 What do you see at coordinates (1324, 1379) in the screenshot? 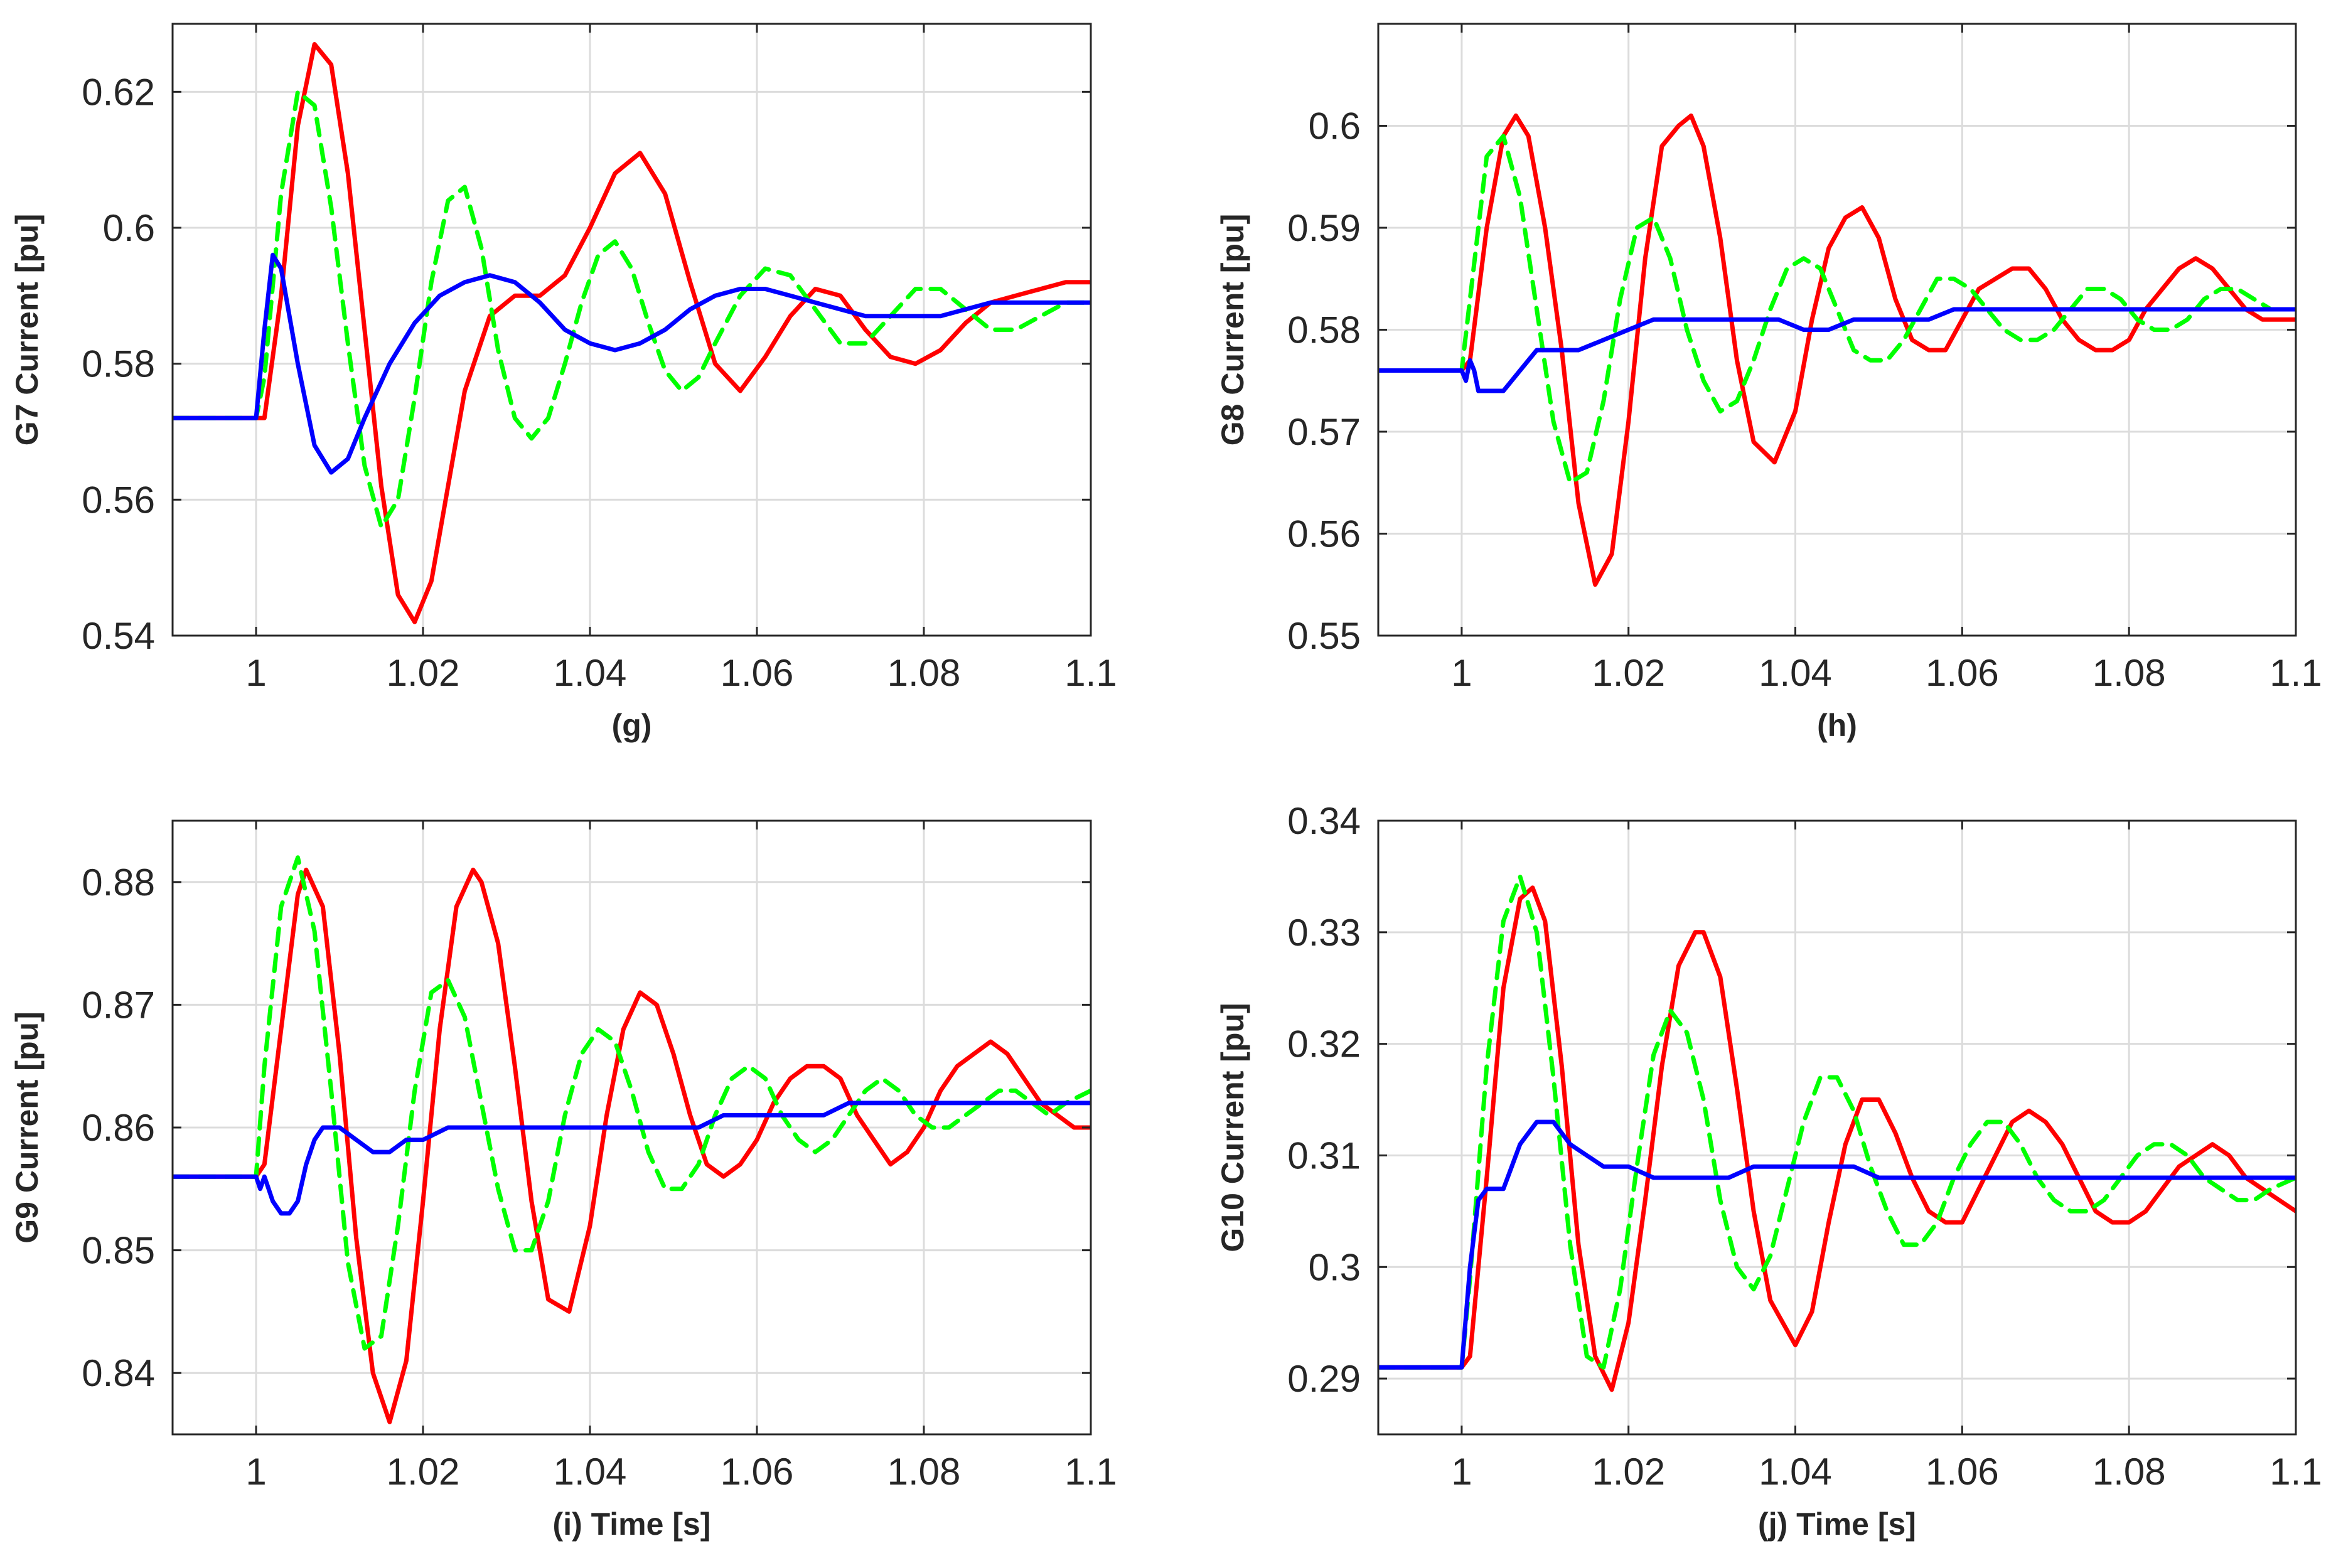
I see `y-tick-label: 0.29` at bounding box center [1324, 1379].